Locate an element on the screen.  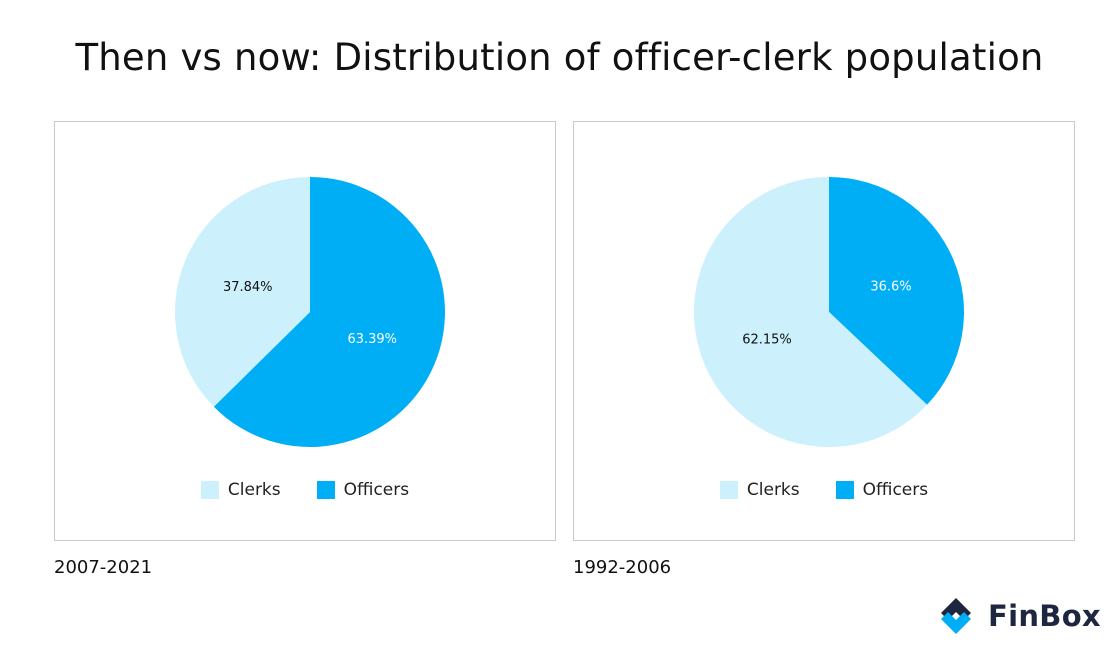
title-highlight: Distribution of officer-clerk population is located at coordinates (689, 57).